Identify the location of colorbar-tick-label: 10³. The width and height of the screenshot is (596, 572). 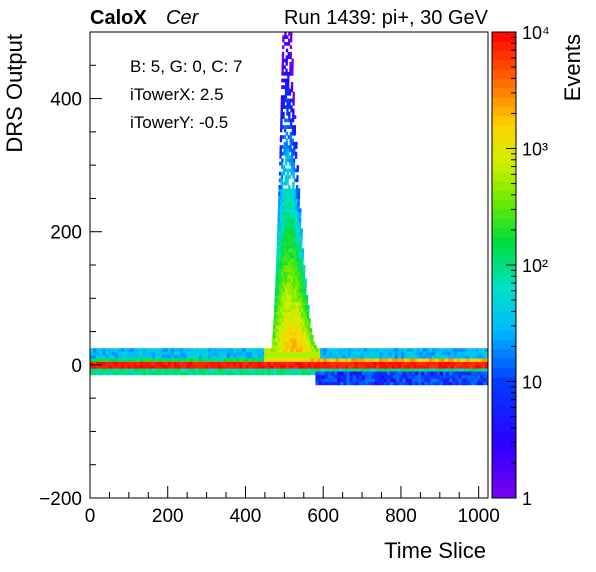
(535, 150).